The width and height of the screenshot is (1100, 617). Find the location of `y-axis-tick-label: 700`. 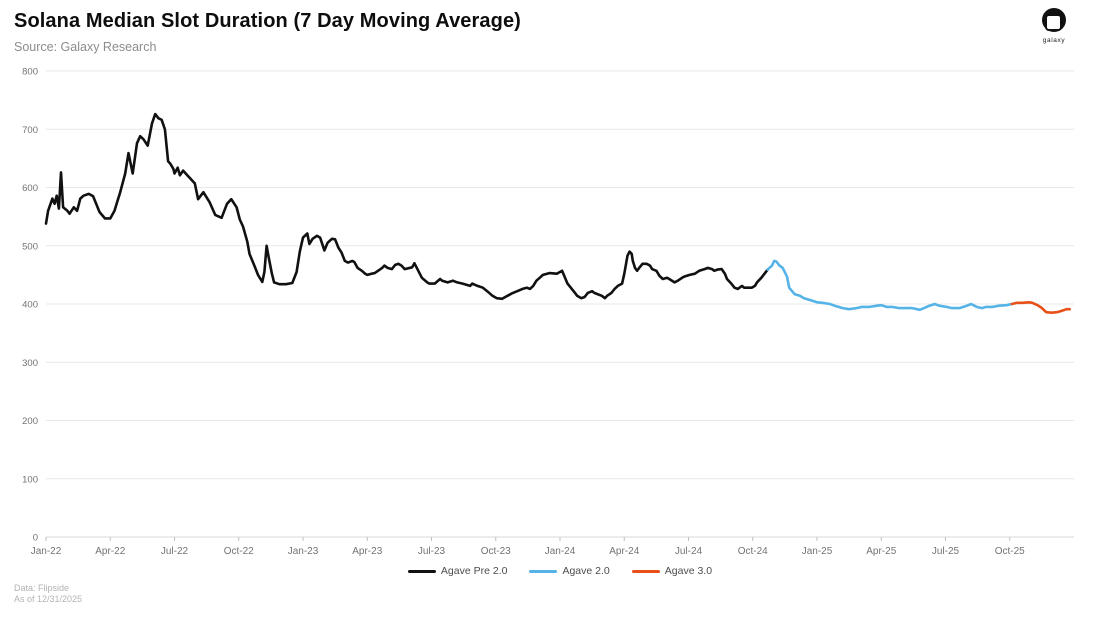

y-axis-tick-label: 700 is located at coordinates (30, 130).